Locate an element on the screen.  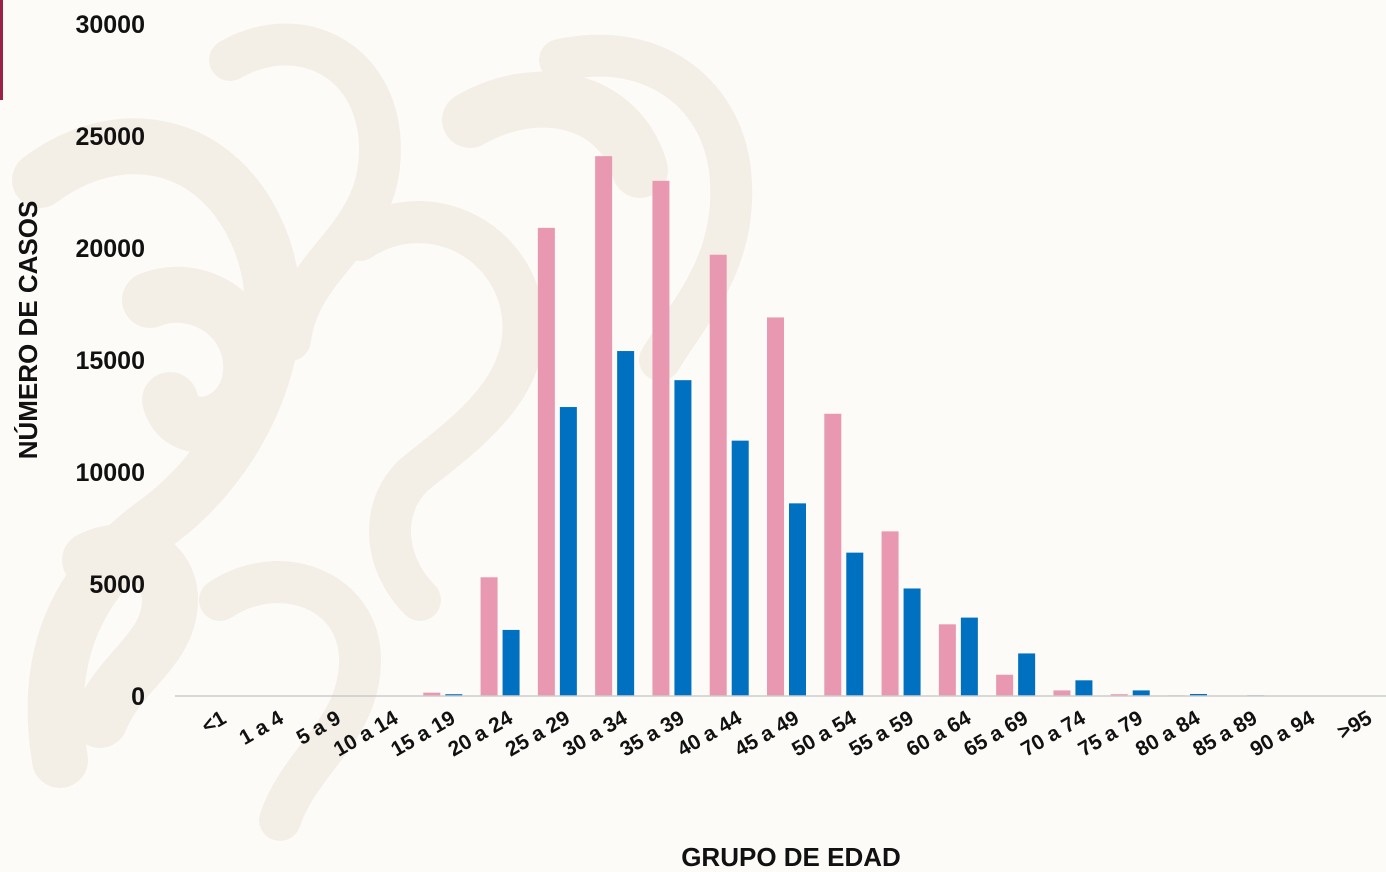
y-tick-label: 25000 is located at coordinates (110, 137).